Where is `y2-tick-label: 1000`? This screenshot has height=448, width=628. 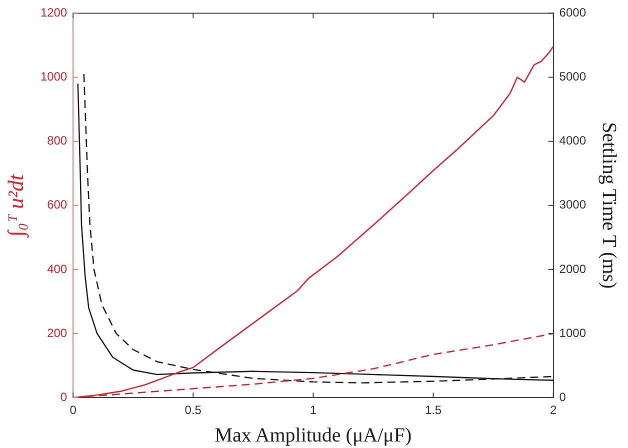
y2-tick-label: 1000 is located at coordinates (572, 333).